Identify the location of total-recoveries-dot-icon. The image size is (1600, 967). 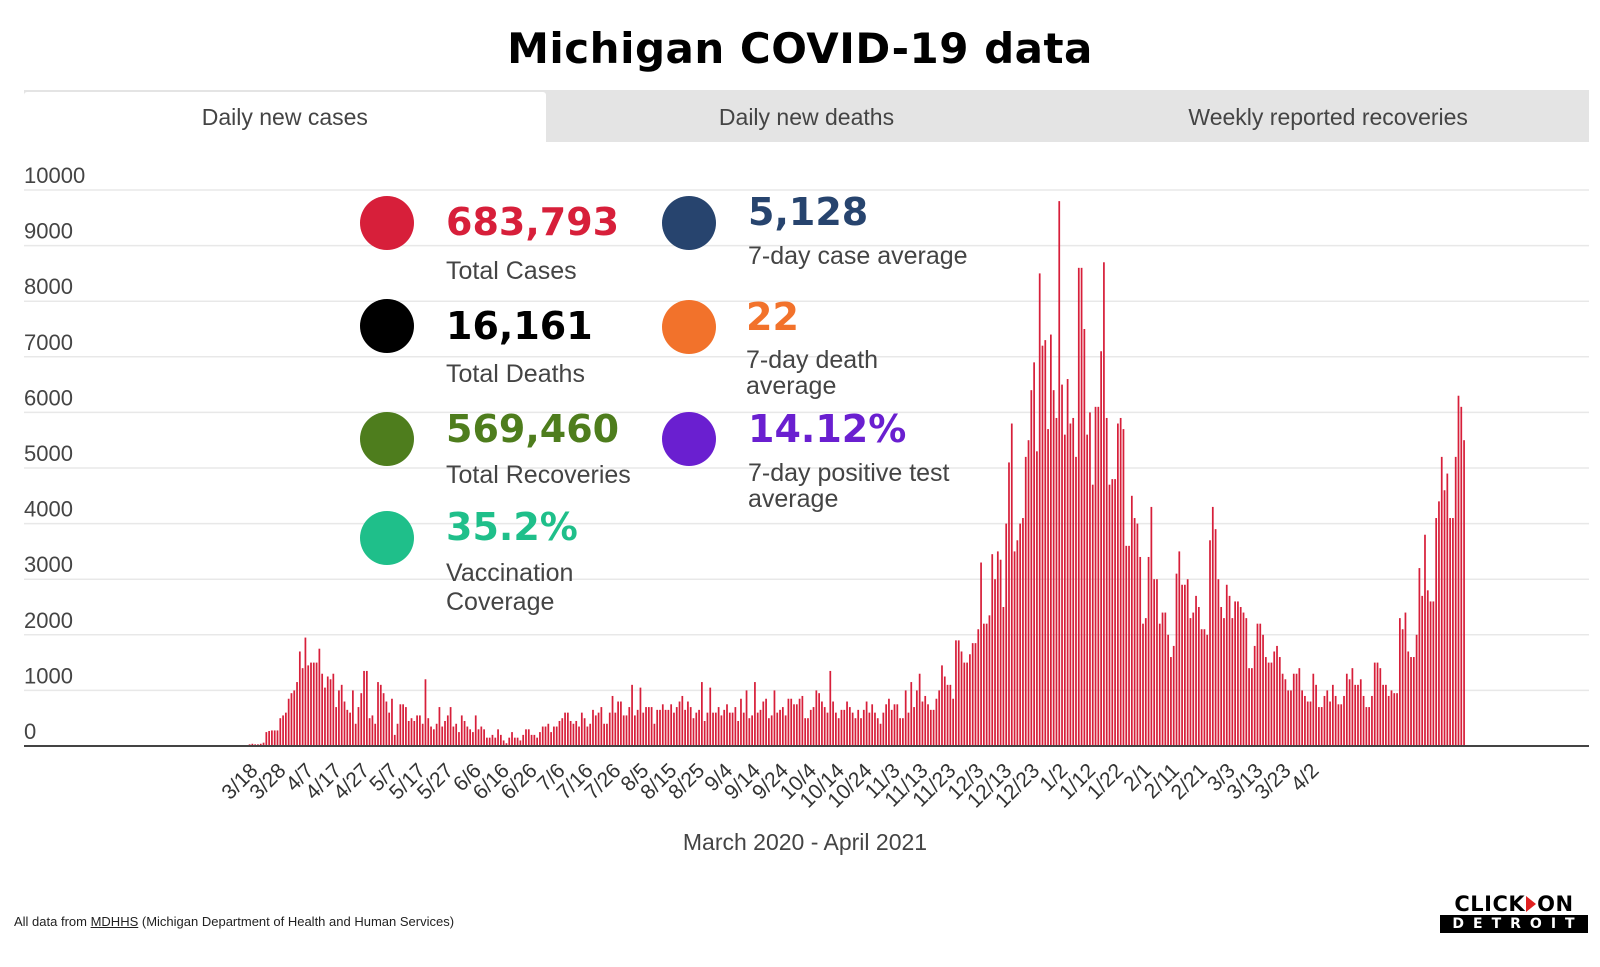
(387, 439).